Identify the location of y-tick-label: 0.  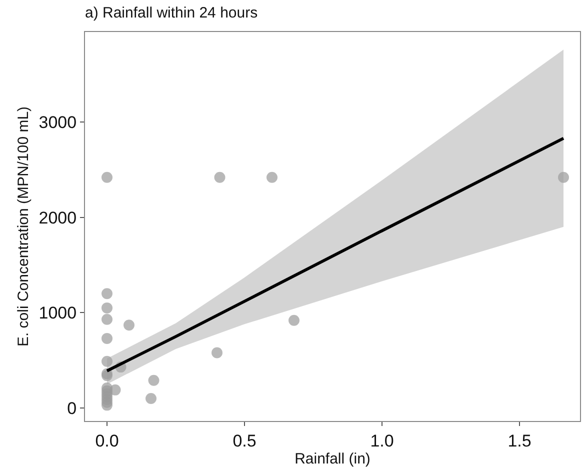
(72, 408).